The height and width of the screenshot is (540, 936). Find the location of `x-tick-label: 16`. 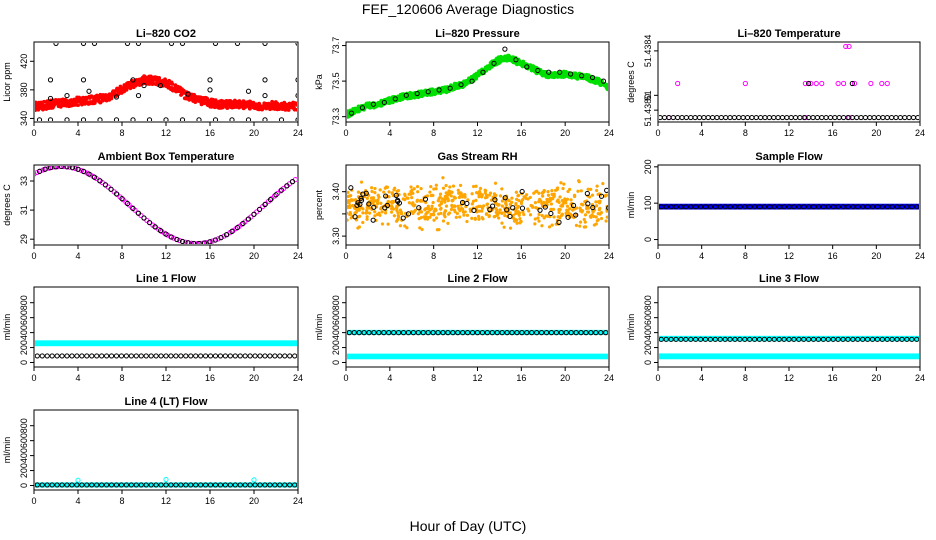

x-tick-label: 16 is located at coordinates (833, 378).